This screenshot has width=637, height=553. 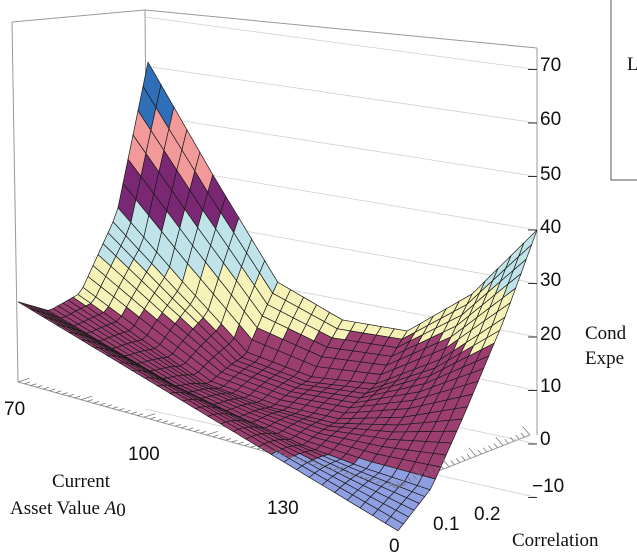 What do you see at coordinates (550, 386) in the screenshot?
I see `z-tick-label: 10` at bounding box center [550, 386].